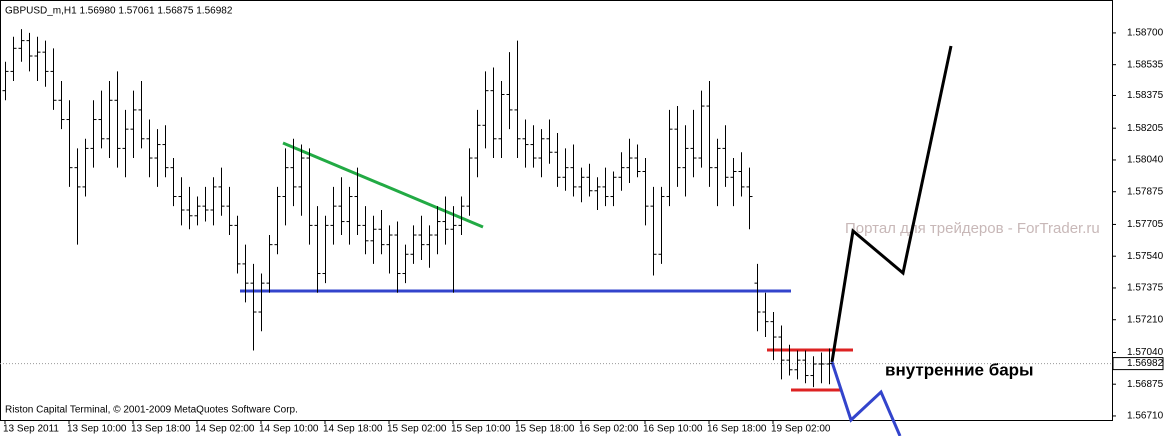 This screenshot has width=1164, height=436. Describe the element at coordinates (1145, 160) in the screenshot. I see `y-tick-label: 1.58040` at that location.